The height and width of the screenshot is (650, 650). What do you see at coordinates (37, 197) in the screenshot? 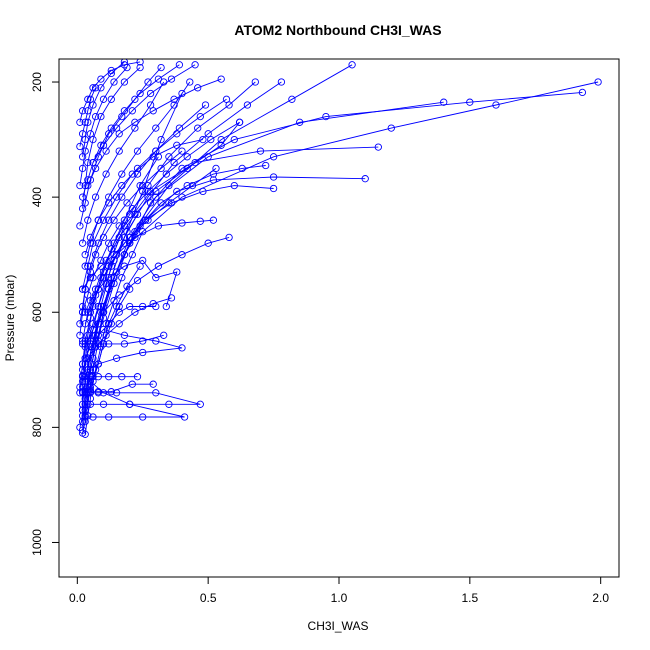
I see `y-tick-label: 400` at bounding box center [37, 197].